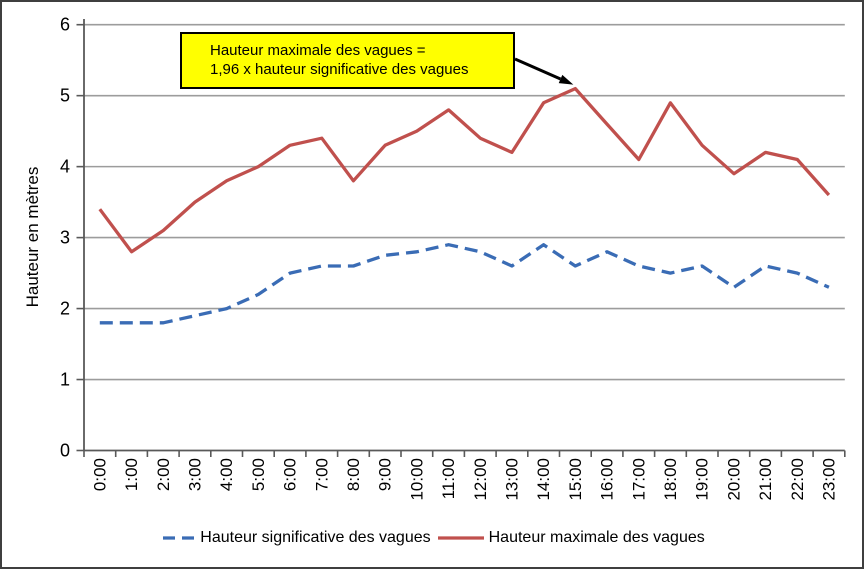 The width and height of the screenshot is (864, 569). What do you see at coordinates (416, 479) in the screenshot?
I see `x-tick-label: 10:00` at bounding box center [416, 479].